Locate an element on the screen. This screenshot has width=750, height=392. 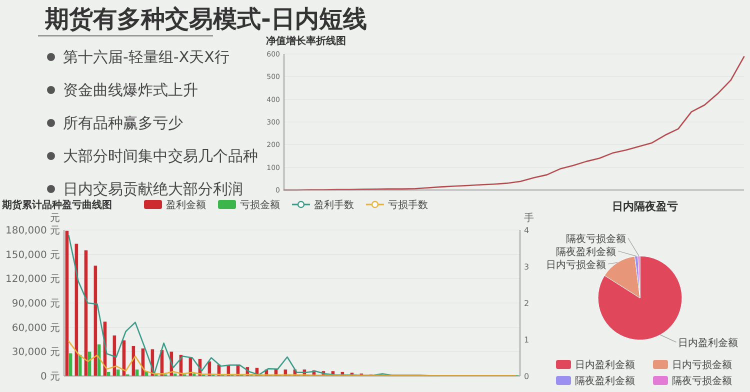
y2-tick-label: 1 is located at coordinates (527, 340).